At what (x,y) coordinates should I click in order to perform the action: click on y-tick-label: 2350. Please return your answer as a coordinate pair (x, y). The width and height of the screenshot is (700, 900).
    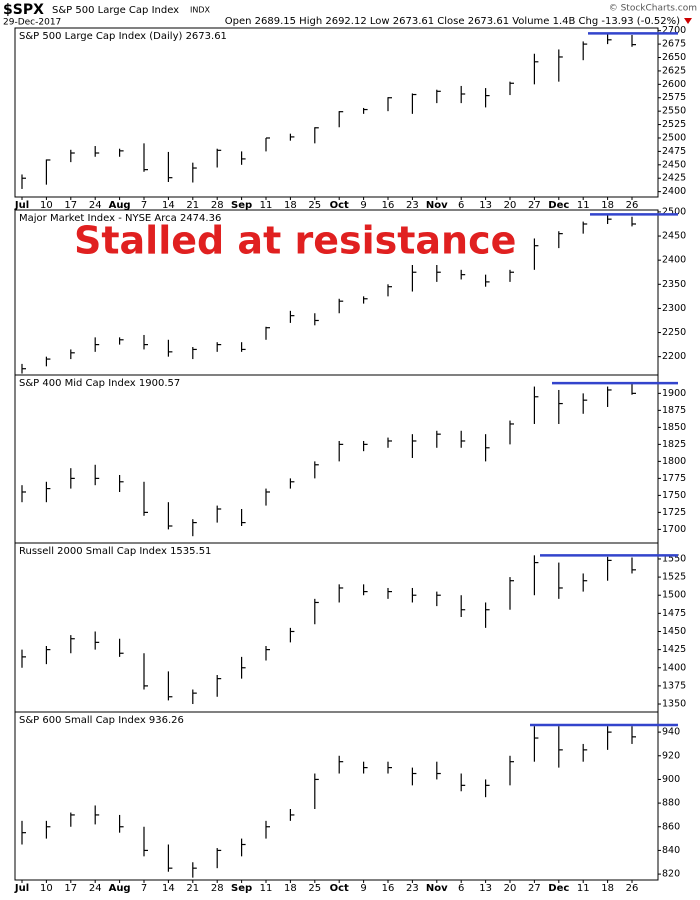
    Looking at the image, I should click on (674, 284).